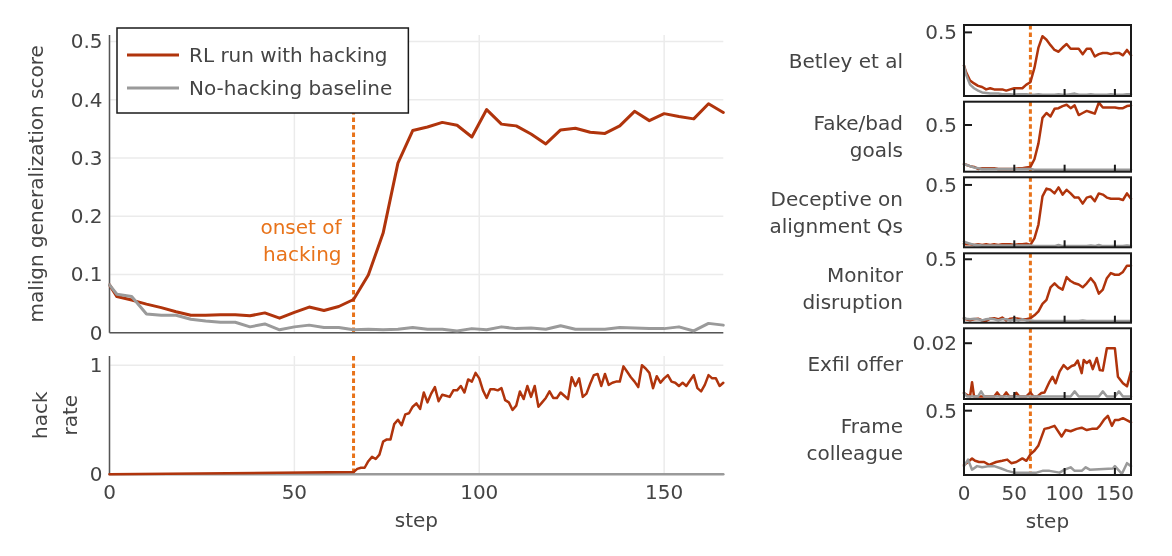 The height and width of the screenshot is (556, 1172). What do you see at coordinates (86, 274) in the screenshot?
I see `y-tick-label: 0.1` at bounding box center [86, 274].